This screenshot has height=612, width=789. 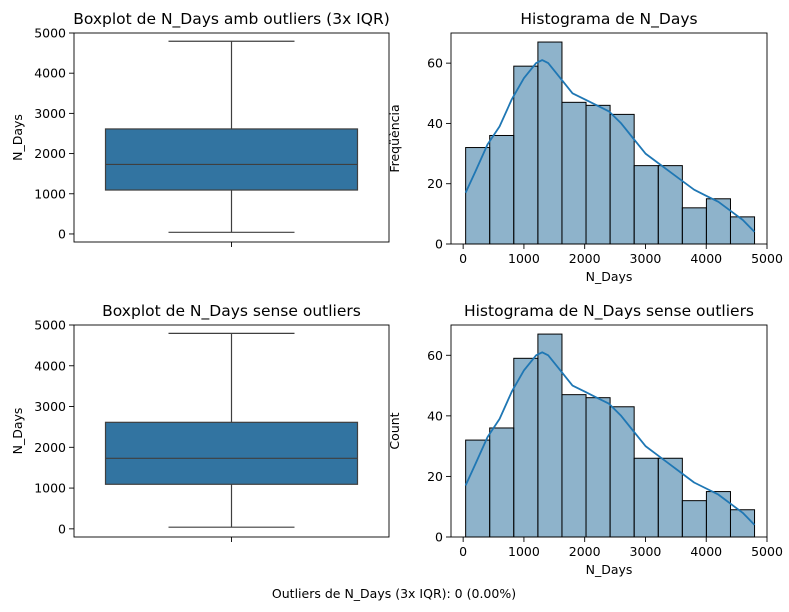 I want to click on panel-title: Histograma de N_Days sense outliers, so click(x=609, y=311).